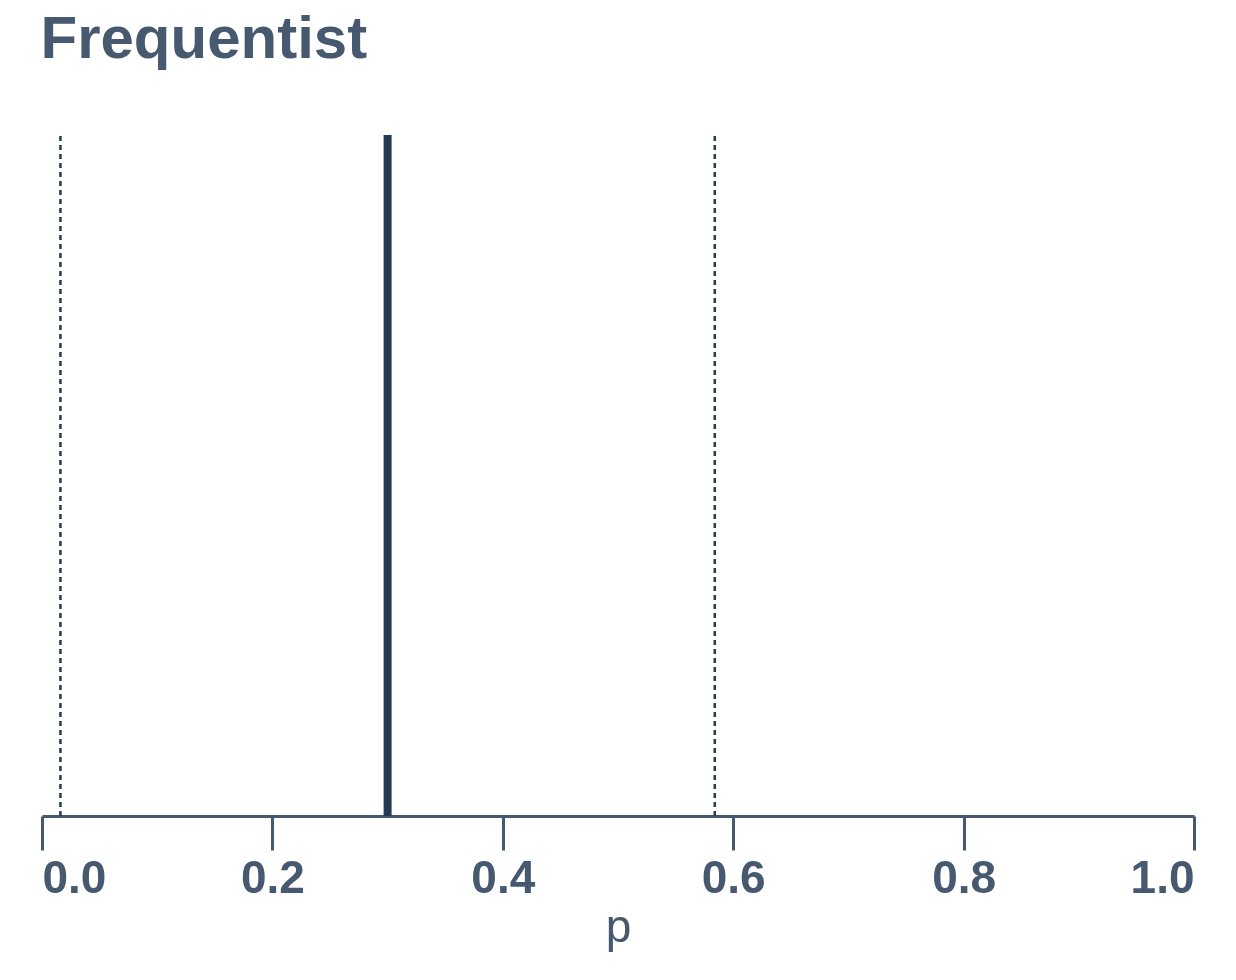  Describe the element at coordinates (733, 876) in the screenshot. I see `x-tick-label: 0.6` at that location.